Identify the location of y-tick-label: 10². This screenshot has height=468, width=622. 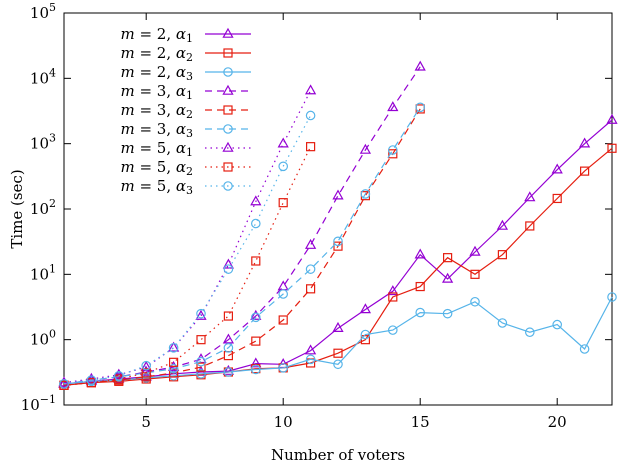
(43, 207).